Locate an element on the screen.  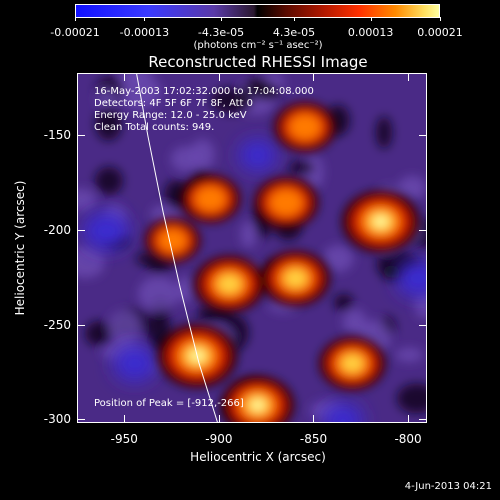
peak-position-text: Position of Peak = [-912,-266] is located at coordinates (169, 403).